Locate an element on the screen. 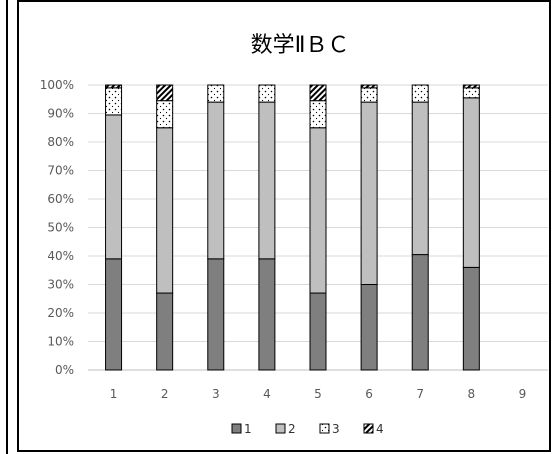  x-tick-label: 7 is located at coordinates (420, 394).